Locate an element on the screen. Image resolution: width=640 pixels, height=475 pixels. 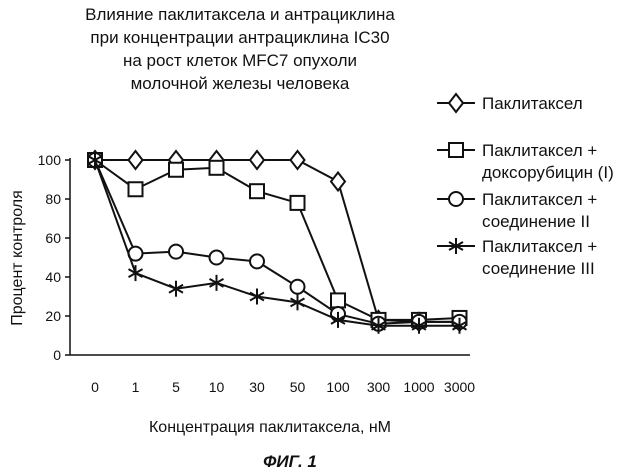
x-tick-label: 3000 is located at coordinates (459, 387).